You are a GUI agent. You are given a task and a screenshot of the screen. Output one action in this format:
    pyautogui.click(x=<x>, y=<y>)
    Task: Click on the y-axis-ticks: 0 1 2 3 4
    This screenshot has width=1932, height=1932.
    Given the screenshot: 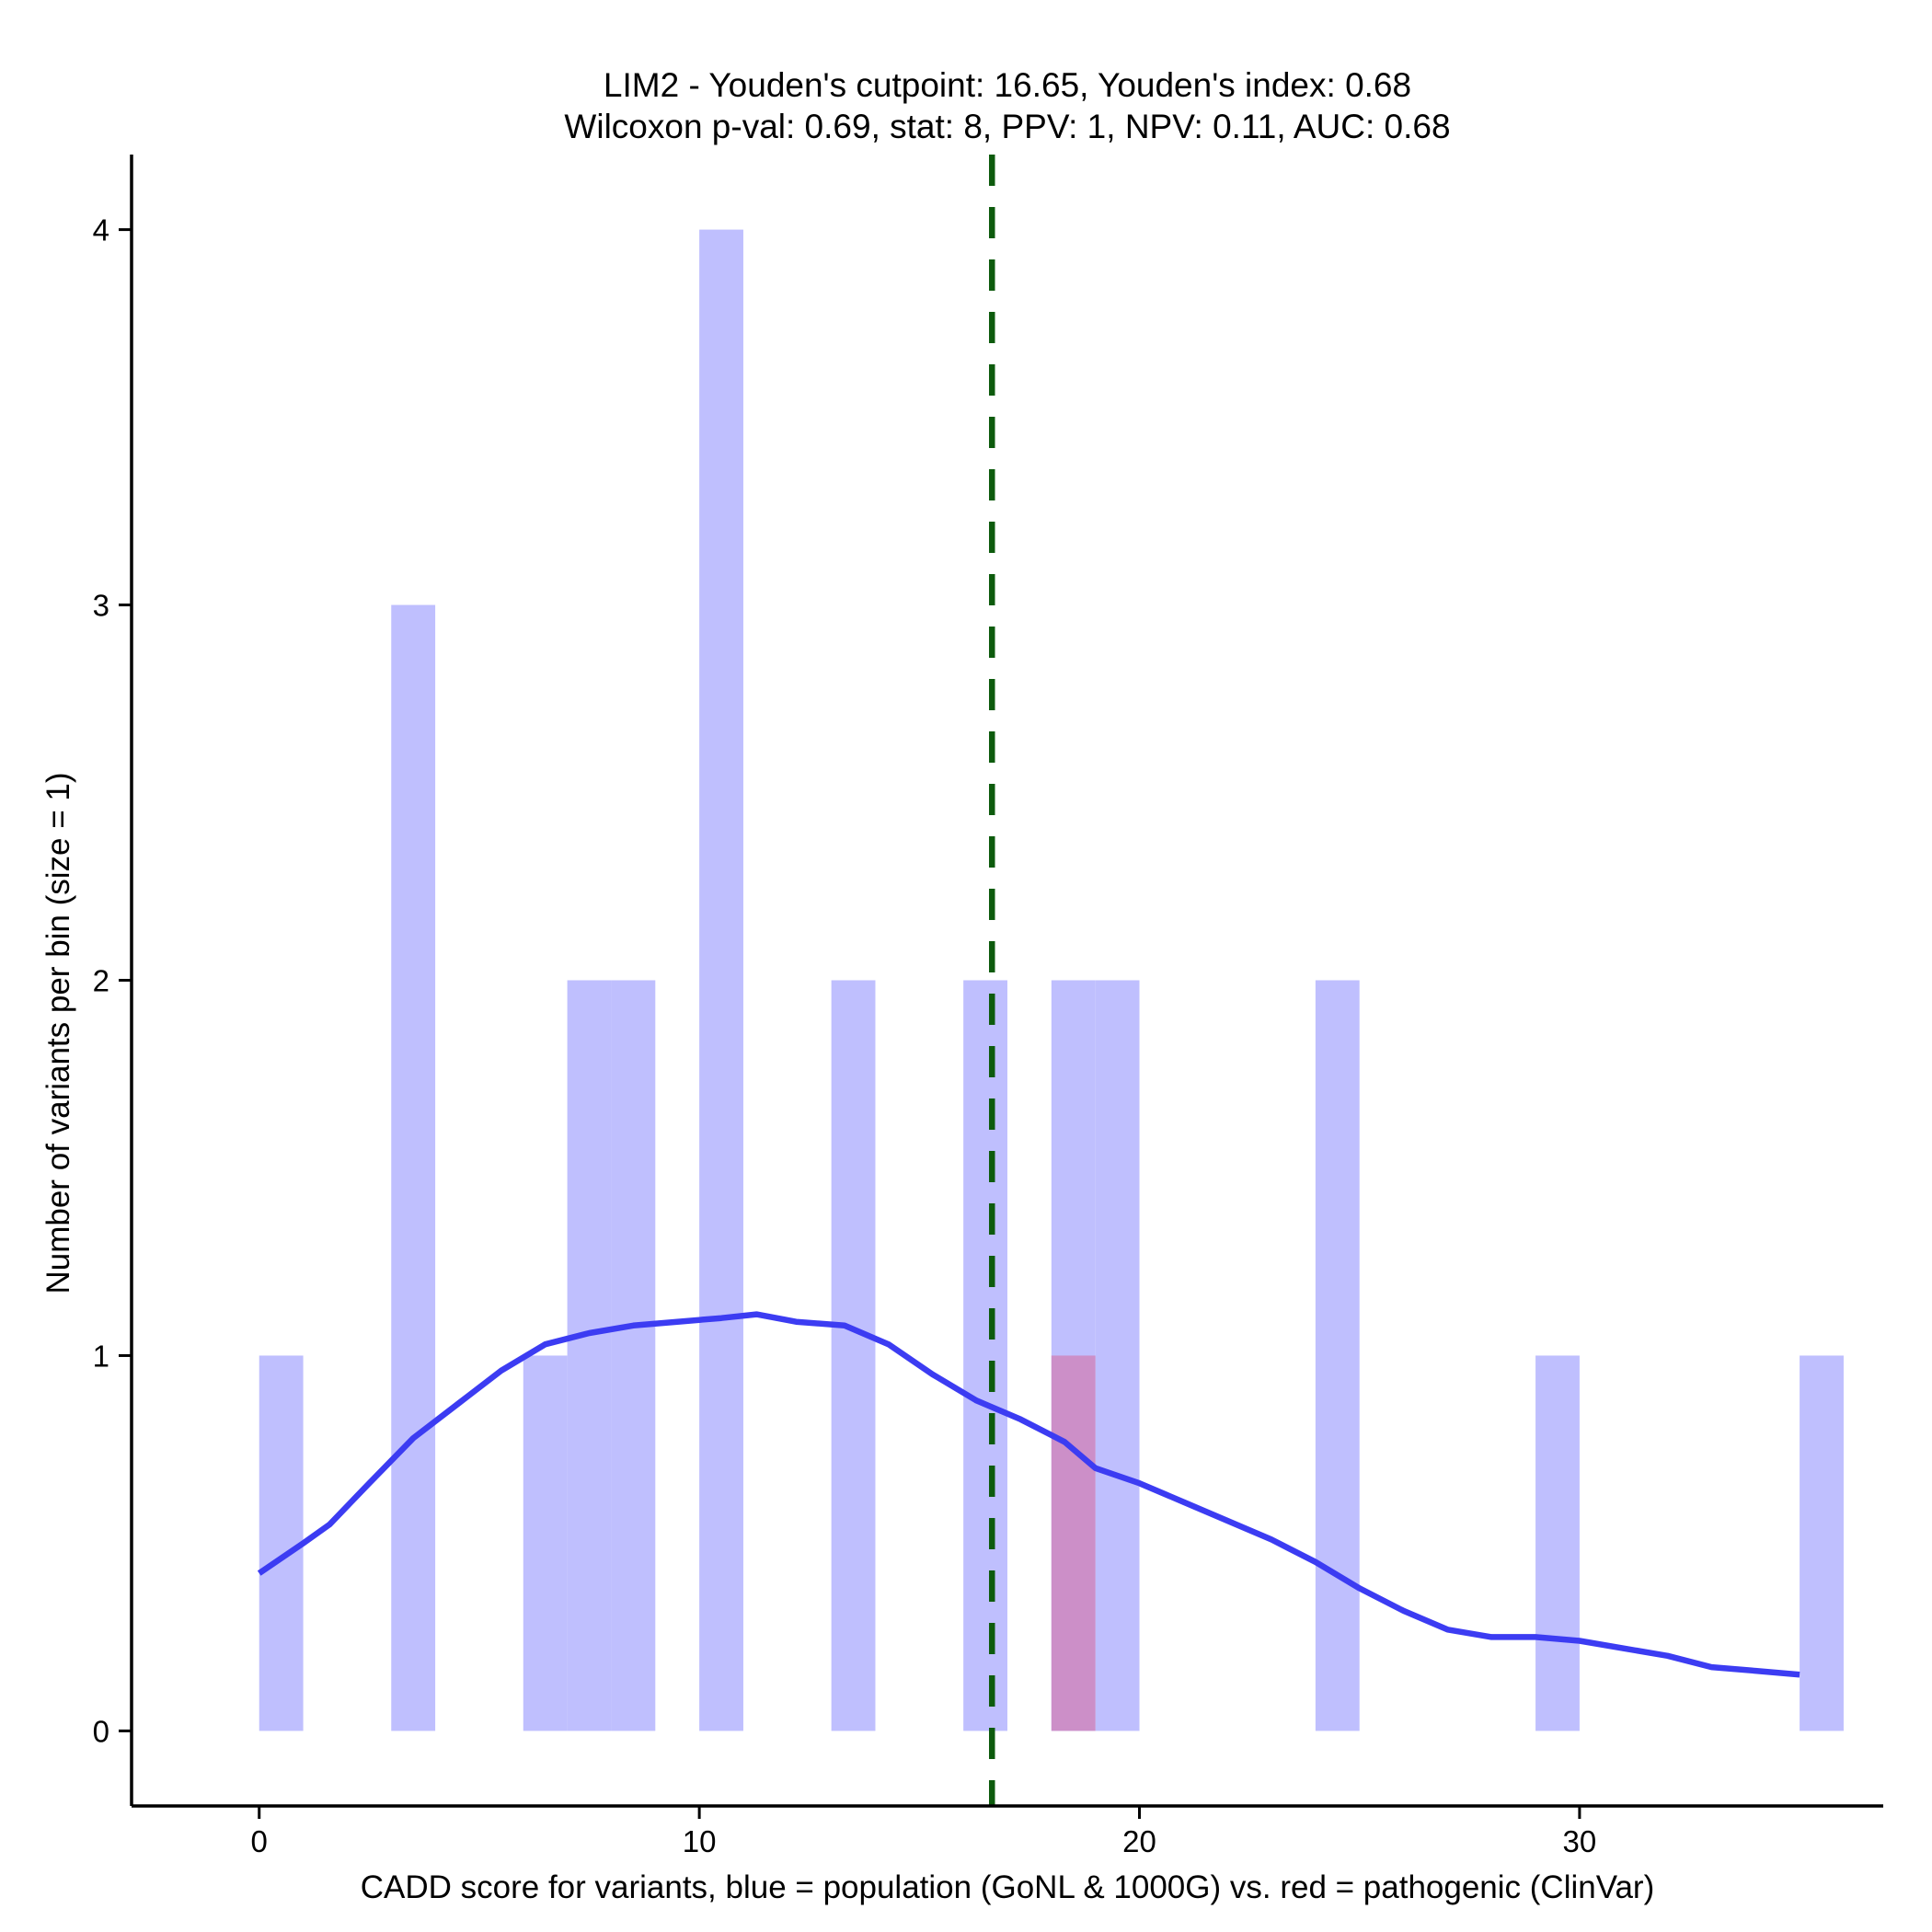 What is the action you would take?
    pyautogui.click(x=112, y=980)
    